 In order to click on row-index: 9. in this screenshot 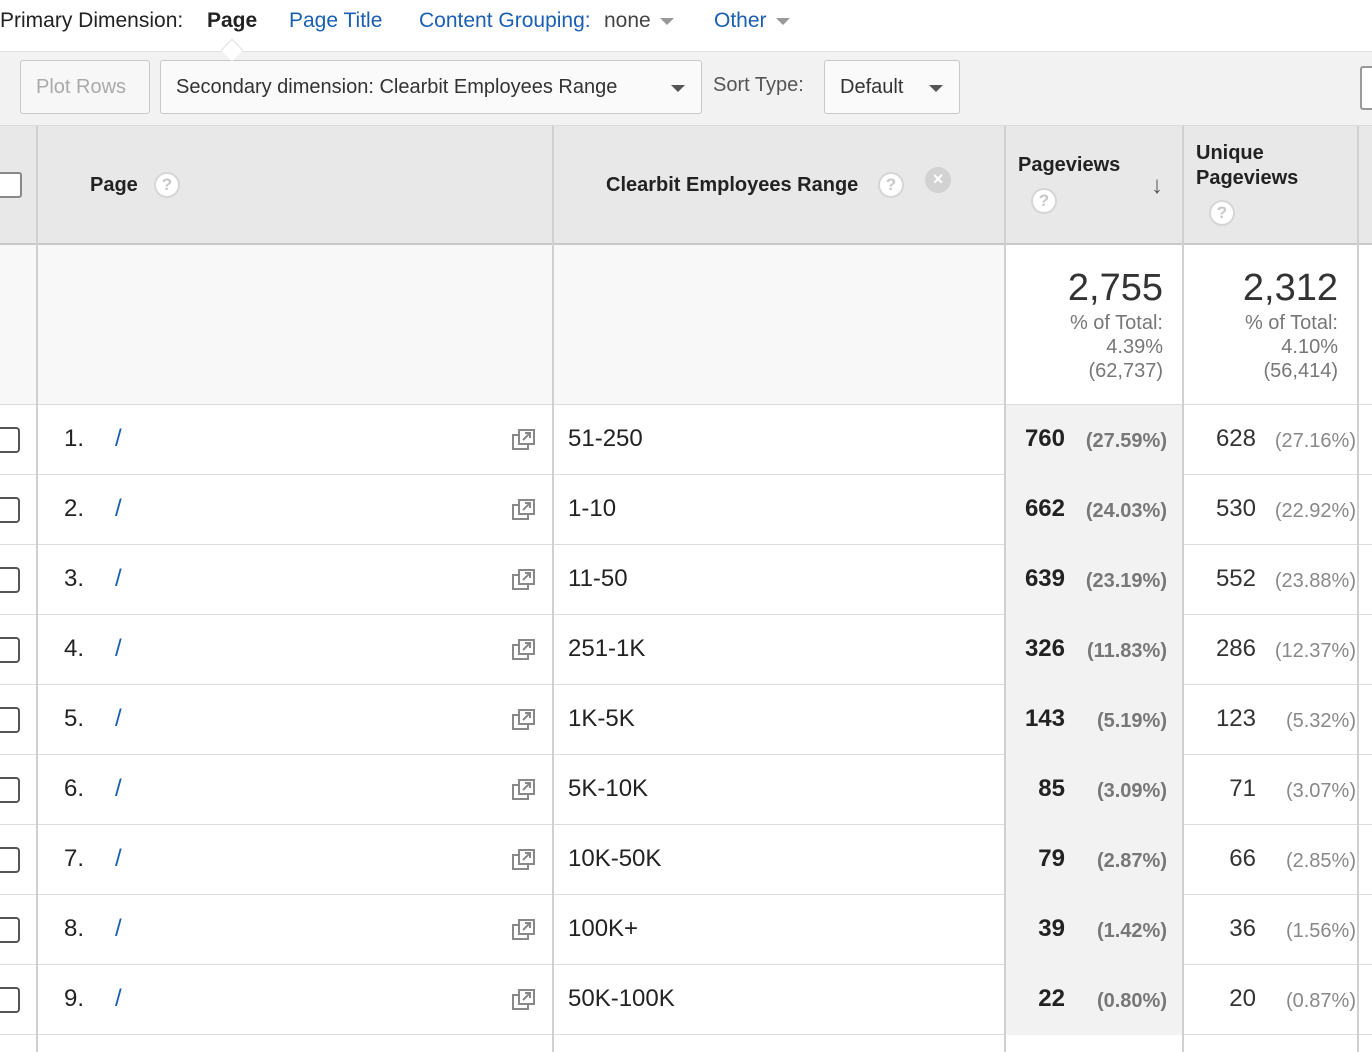, I will do `click(74, 998)`.